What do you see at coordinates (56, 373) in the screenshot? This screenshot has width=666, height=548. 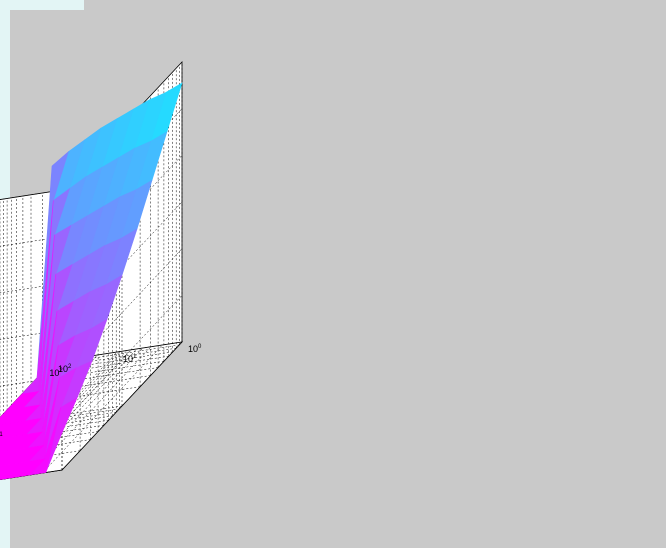 I see `x-tick-label: 102` at bounding box center [56, 373].